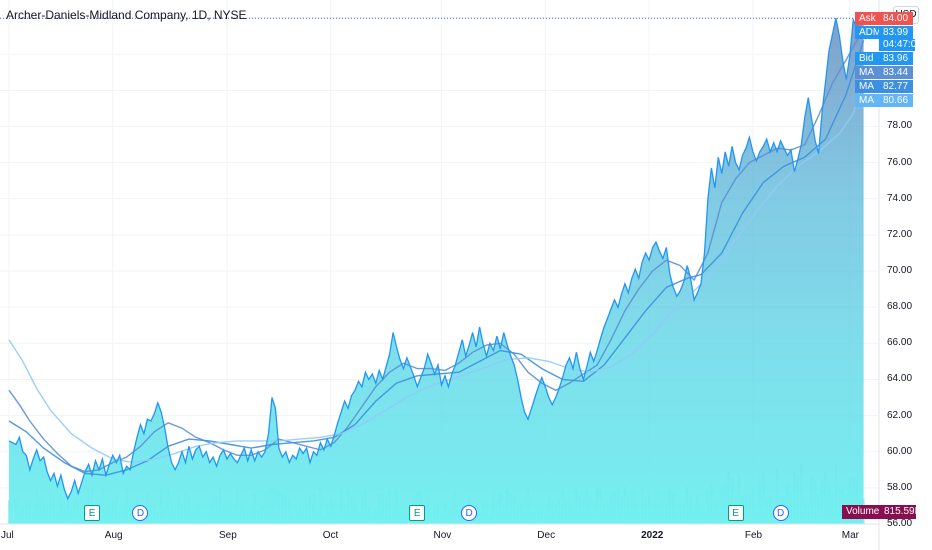 This screenshot has height=550, width=932. Describe the element at coordinates (867, 100) in the screenshot. I see `ma3-tag-label: MA` at that location.